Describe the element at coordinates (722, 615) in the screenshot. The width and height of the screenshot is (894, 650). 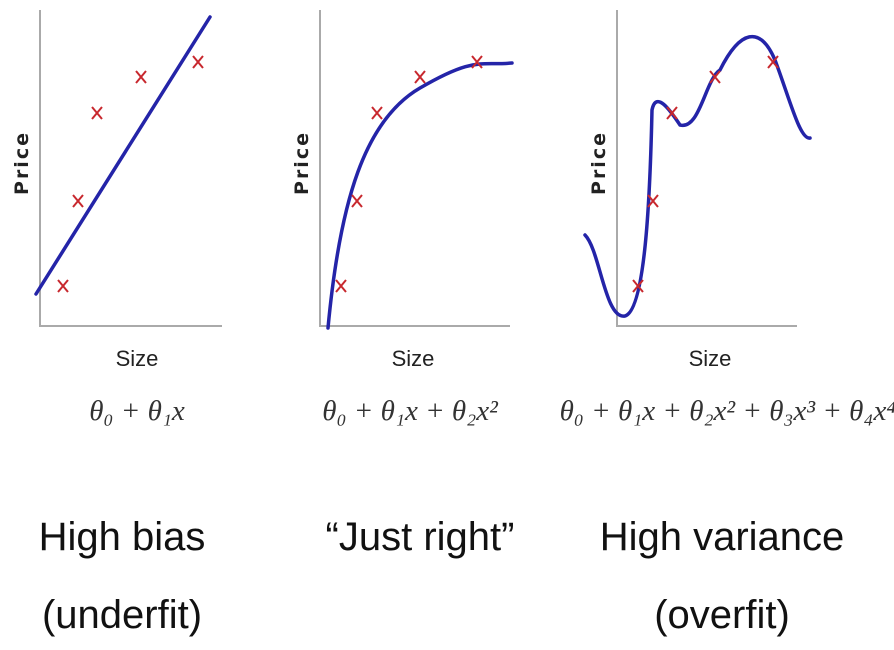
I see `caption: (overfit)` at that location.